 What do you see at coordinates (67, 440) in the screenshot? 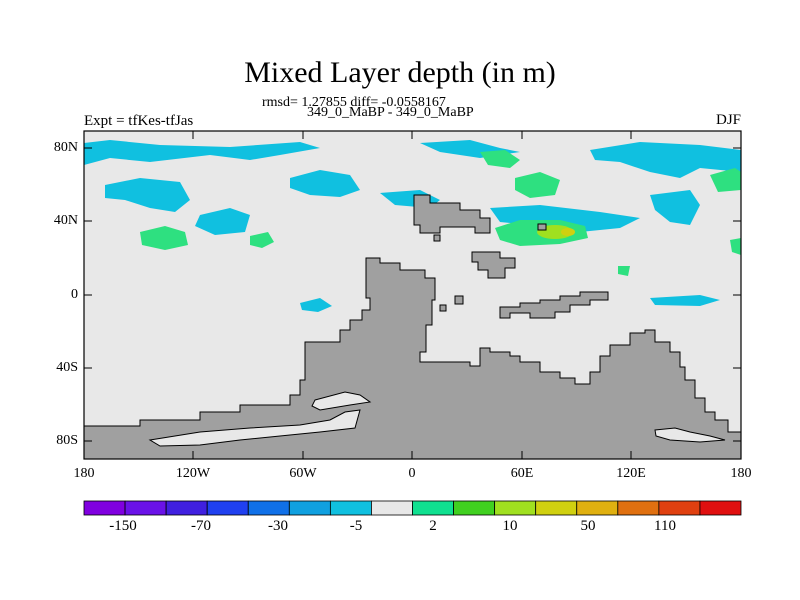
I see `y-tick-label: 80S` at bounding box center [67, 440].